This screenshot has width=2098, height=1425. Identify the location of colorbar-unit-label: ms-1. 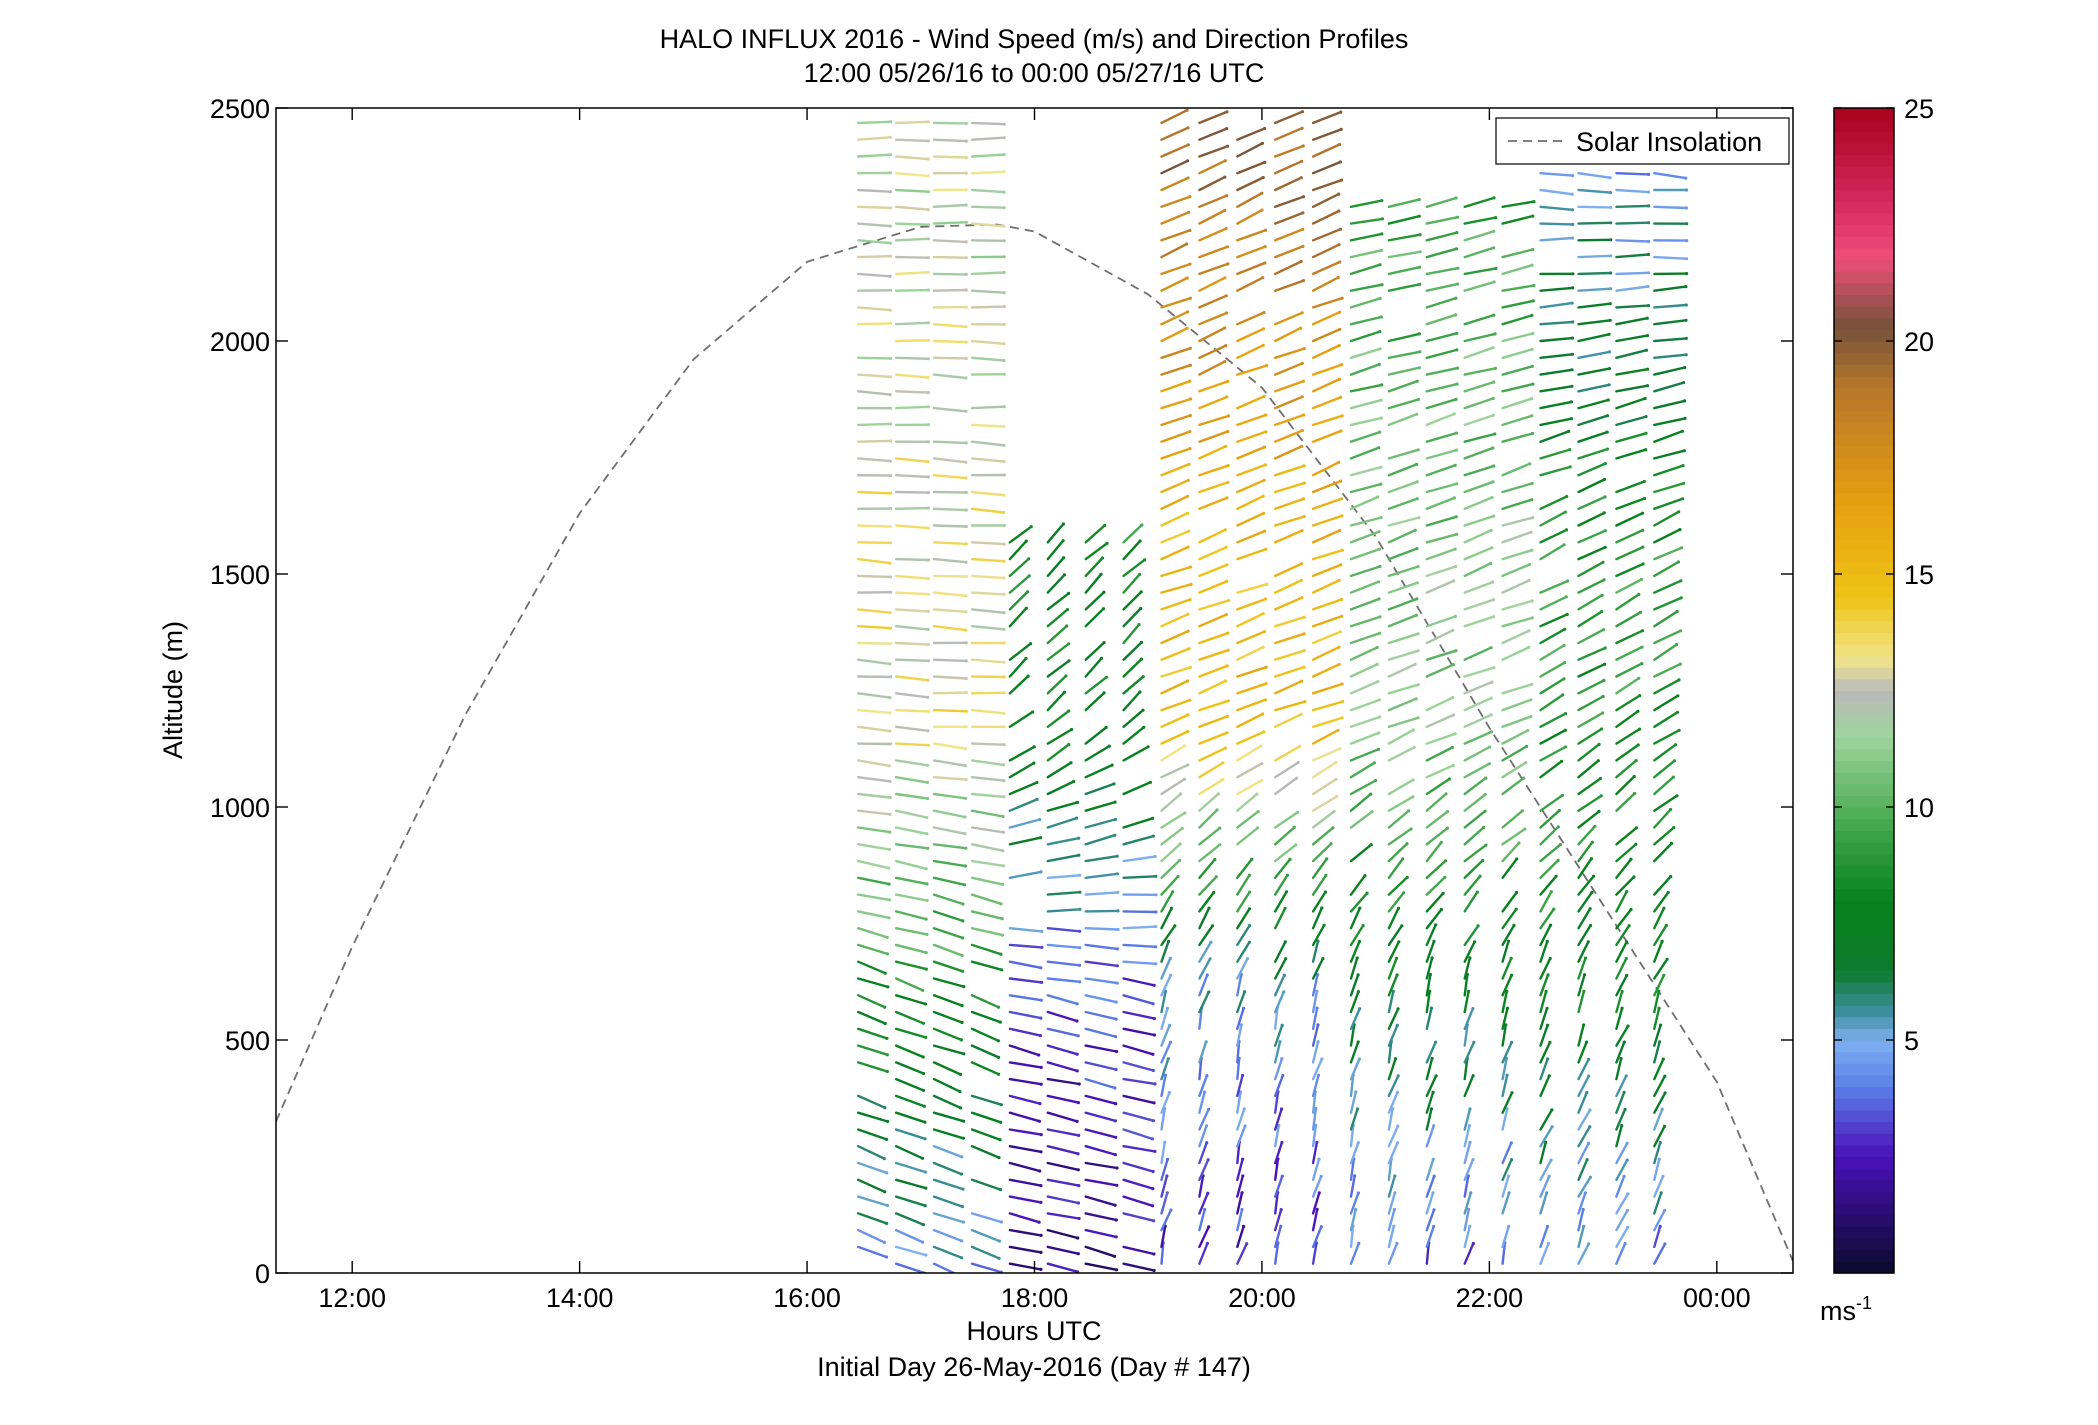
(1846, 1309).